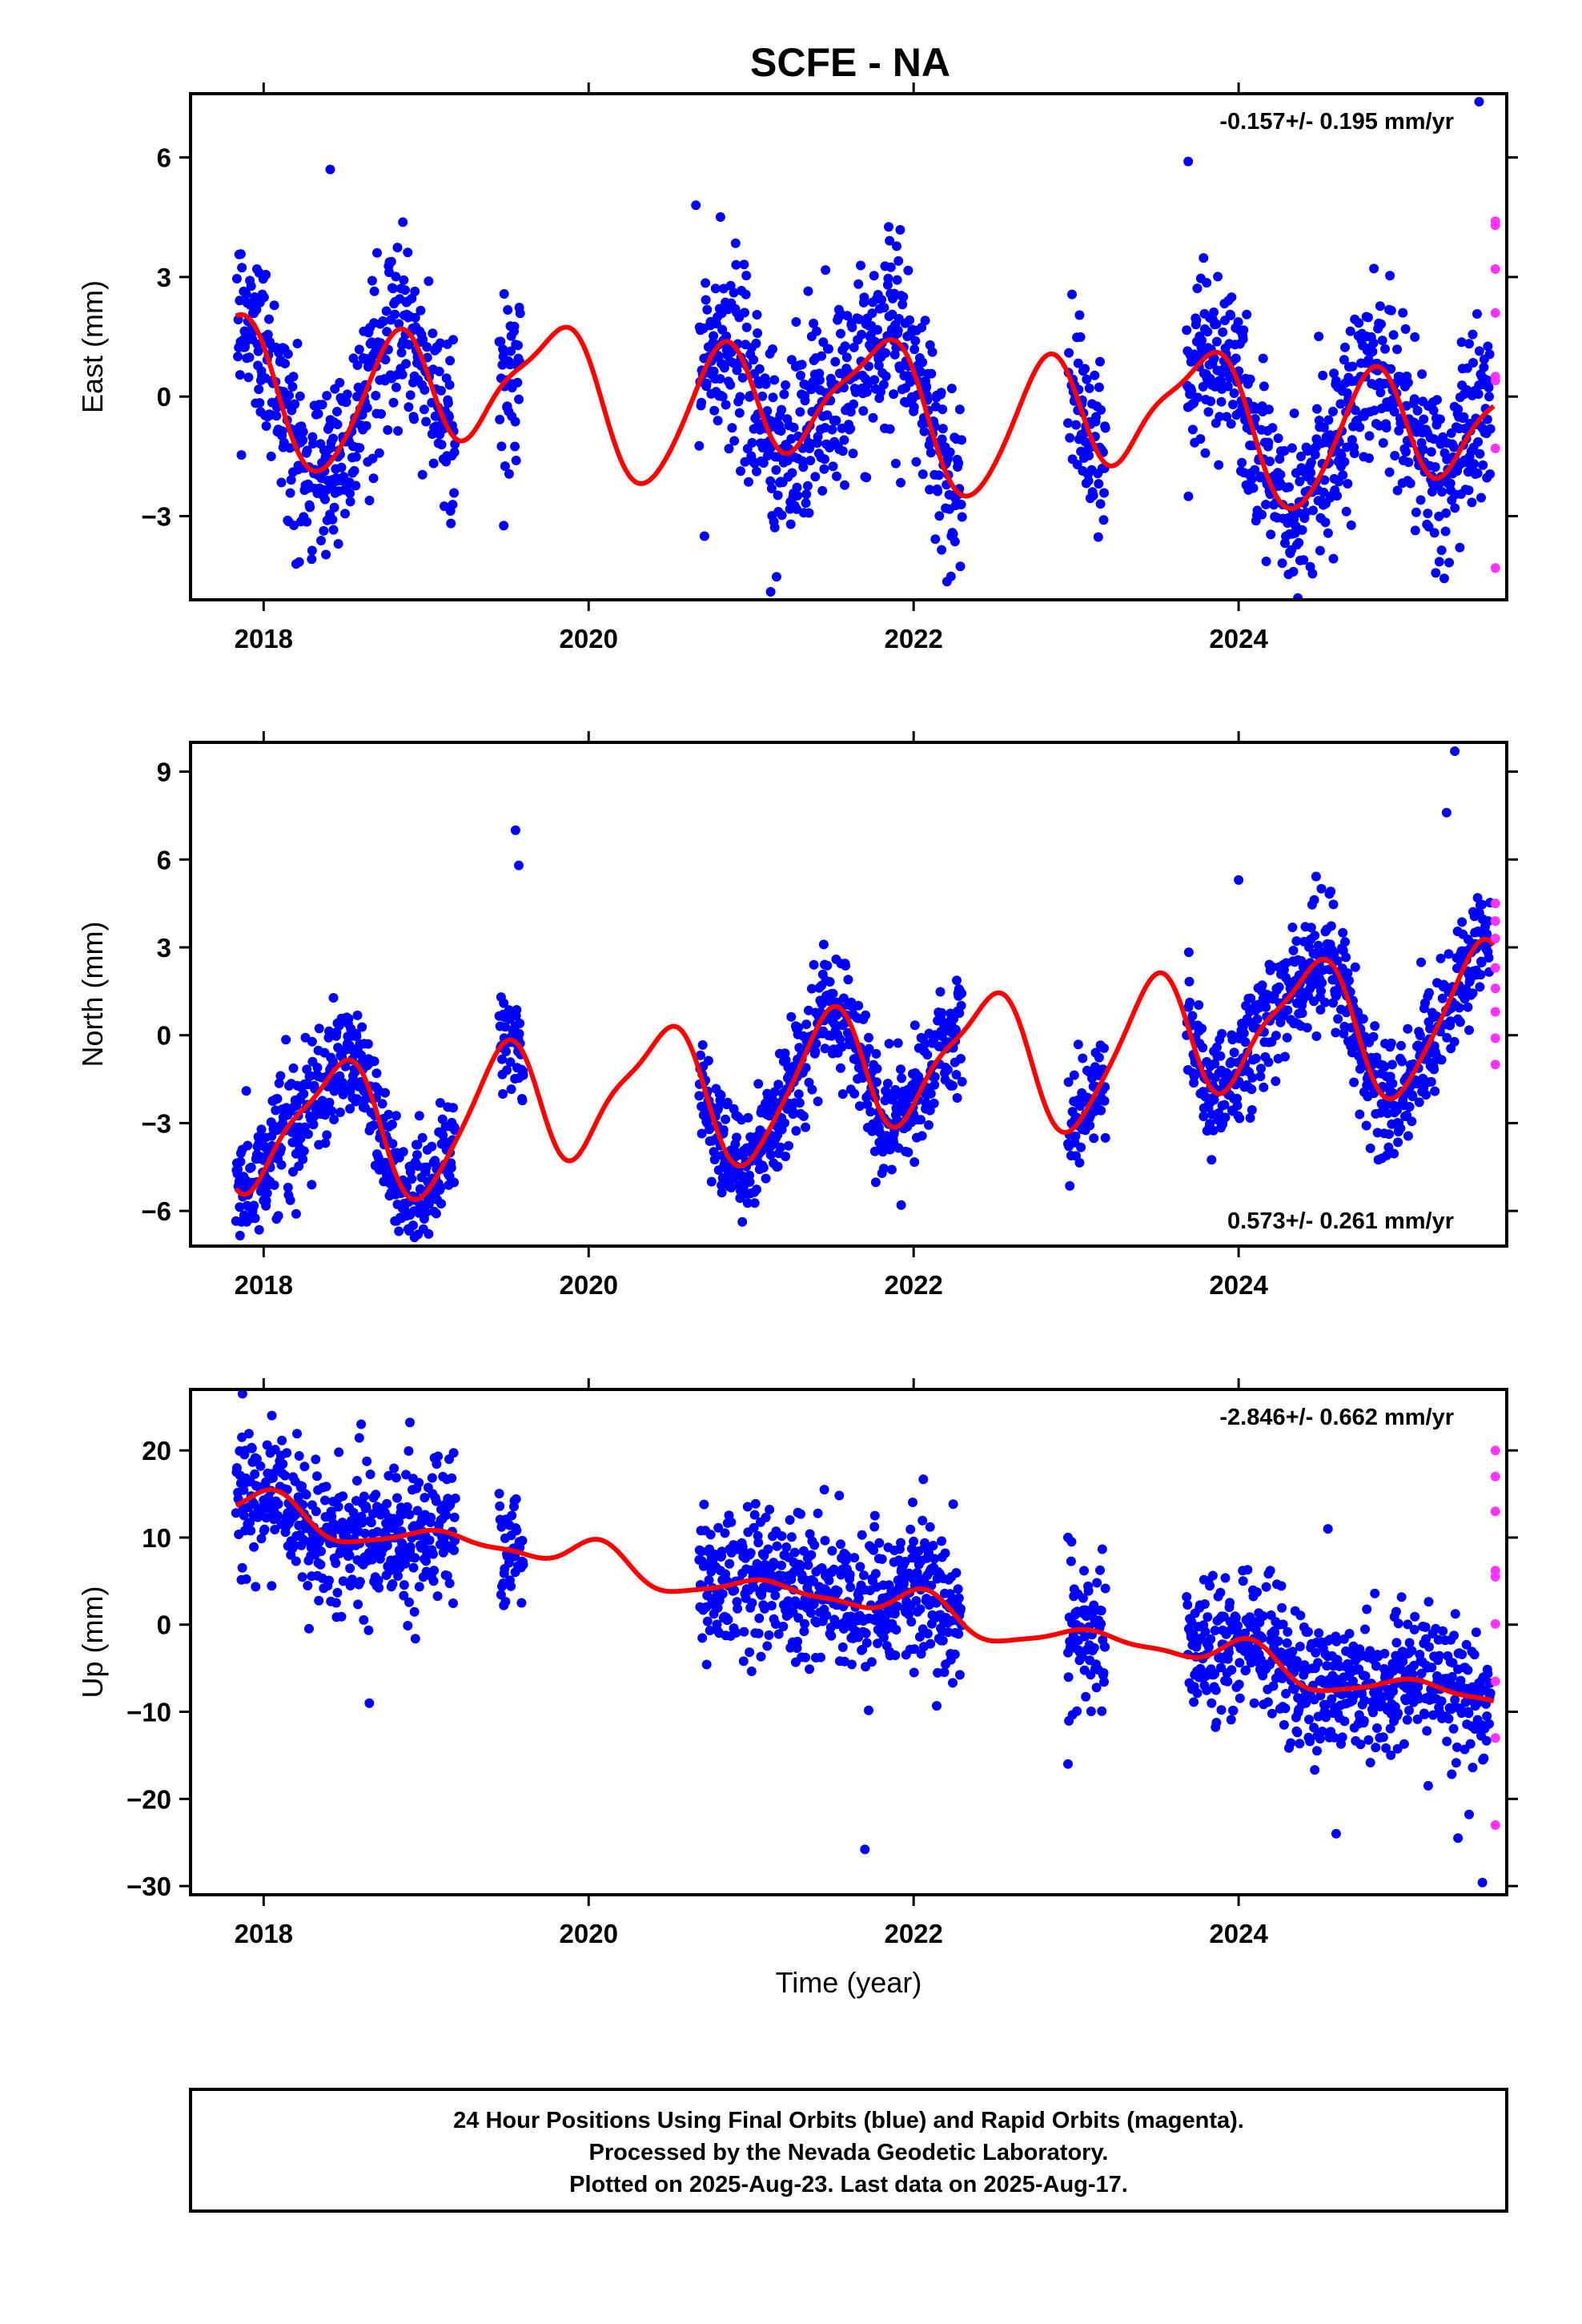  Describe the element at coordinates (1495, 1012) in the screenshot. I see `rapid-point` at that location.